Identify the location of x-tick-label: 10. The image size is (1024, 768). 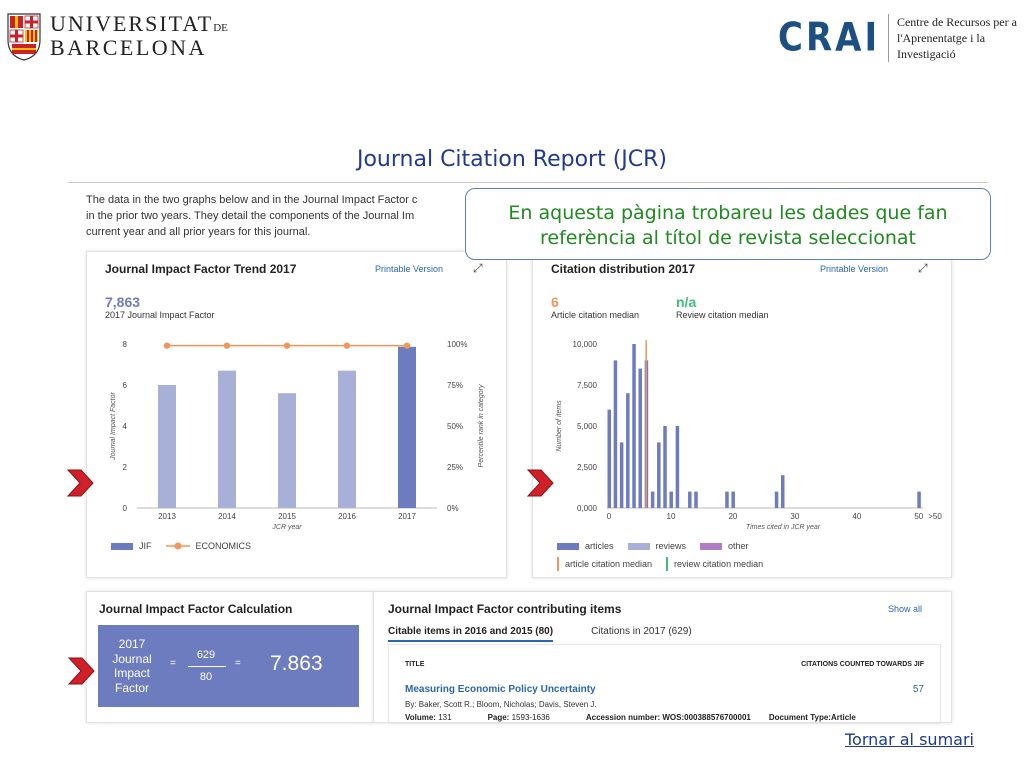
(671, 516).